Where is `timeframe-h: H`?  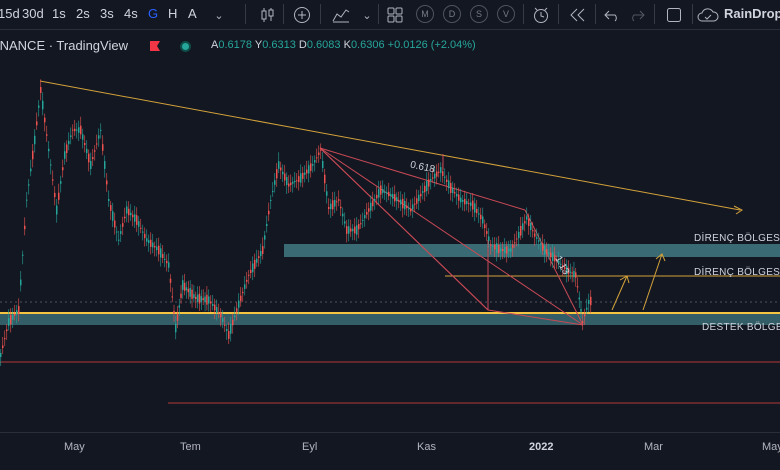
timeframe-h: H is located at coordinates (173, 13).